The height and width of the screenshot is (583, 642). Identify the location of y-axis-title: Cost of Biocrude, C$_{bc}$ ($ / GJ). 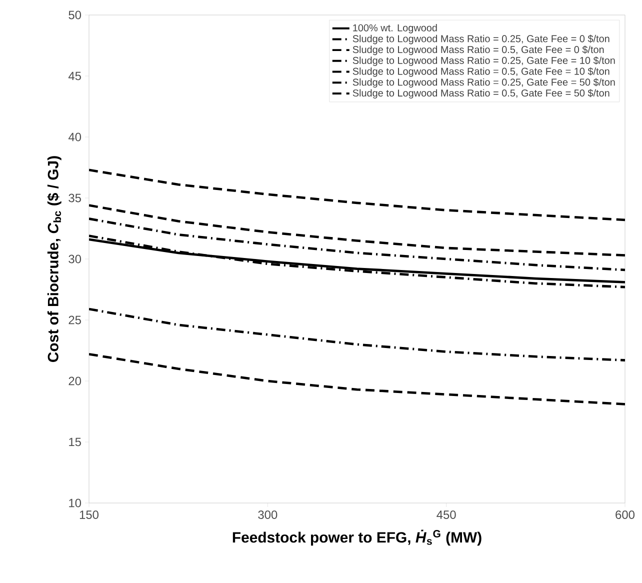
(54, 259).